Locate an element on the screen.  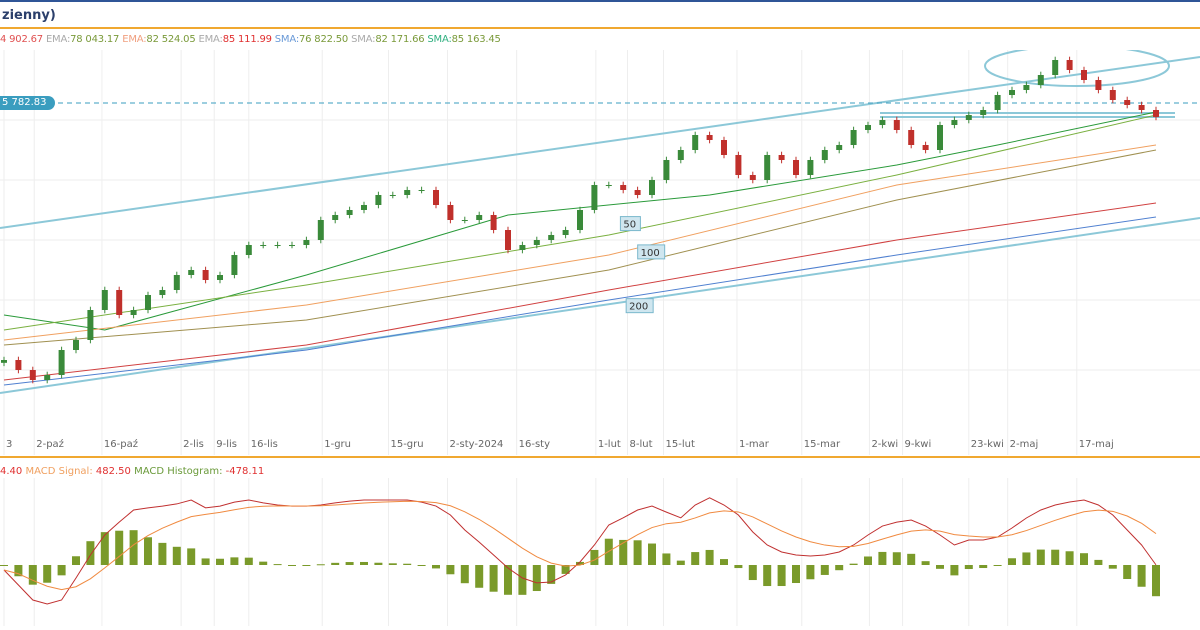
legend-value: 78 043.17 is located at coordinates (95, 39).